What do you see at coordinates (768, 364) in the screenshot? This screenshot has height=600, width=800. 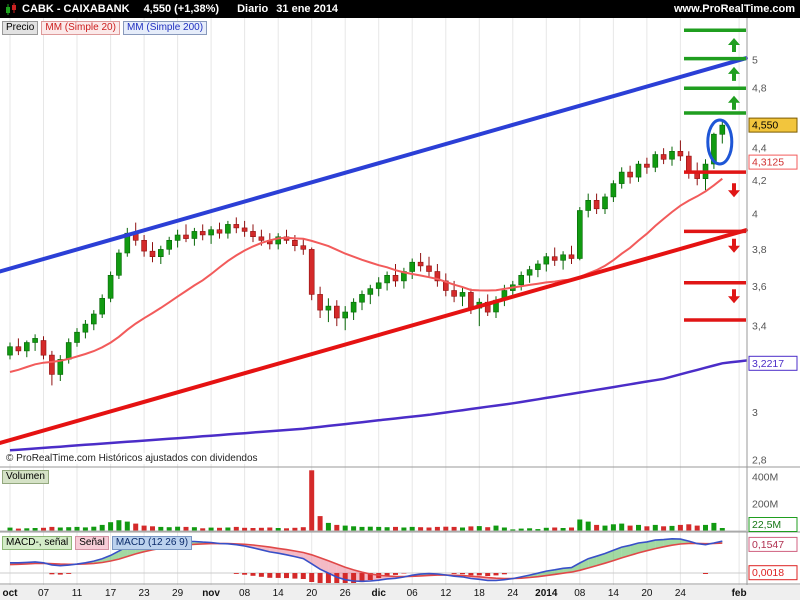 I see `axis-badge-text: 3,2217` at bounding box center [768, 364].